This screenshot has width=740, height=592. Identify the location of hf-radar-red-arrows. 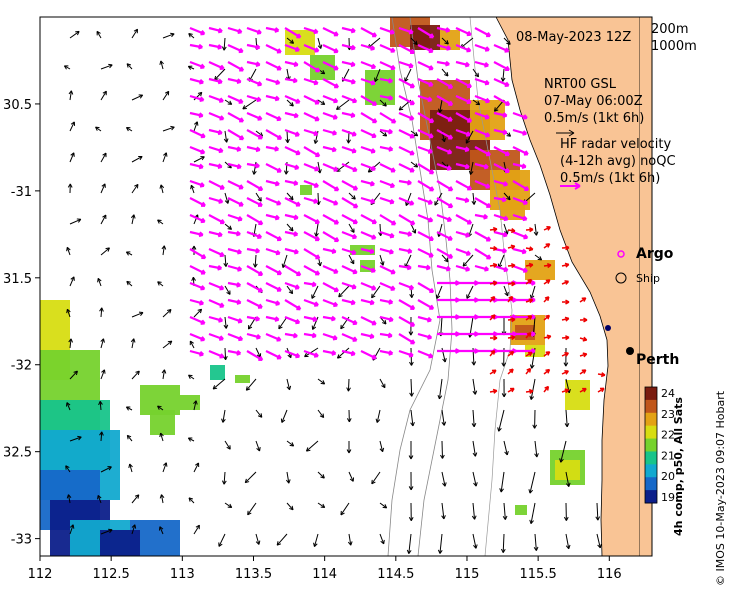
(547, 310).